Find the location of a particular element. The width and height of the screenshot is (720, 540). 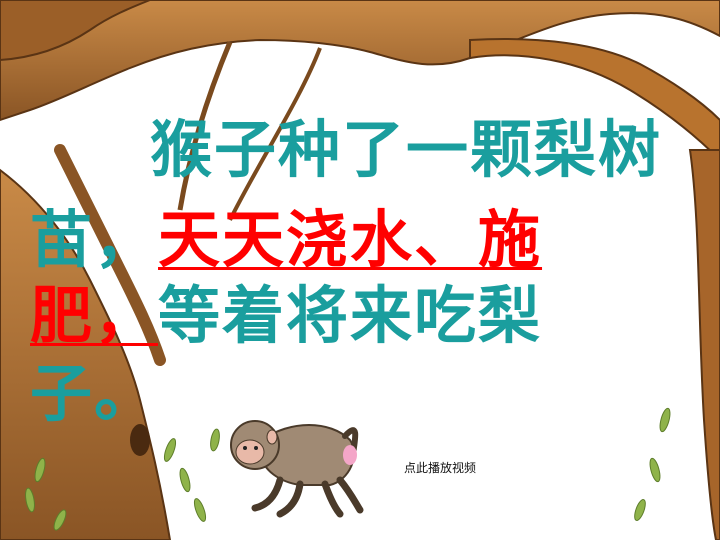

story-line-2-start: 苗， is located at coordinates (94, 239).